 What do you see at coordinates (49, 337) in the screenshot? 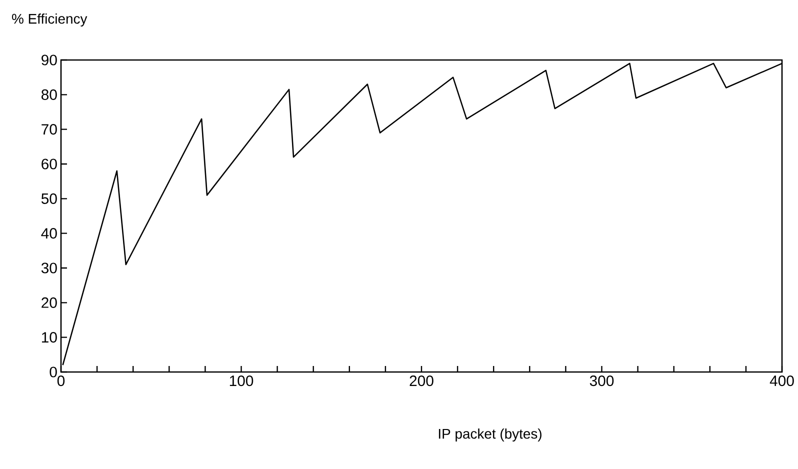
I see `y-tick-label: 10` at bounding box center [49, 337].